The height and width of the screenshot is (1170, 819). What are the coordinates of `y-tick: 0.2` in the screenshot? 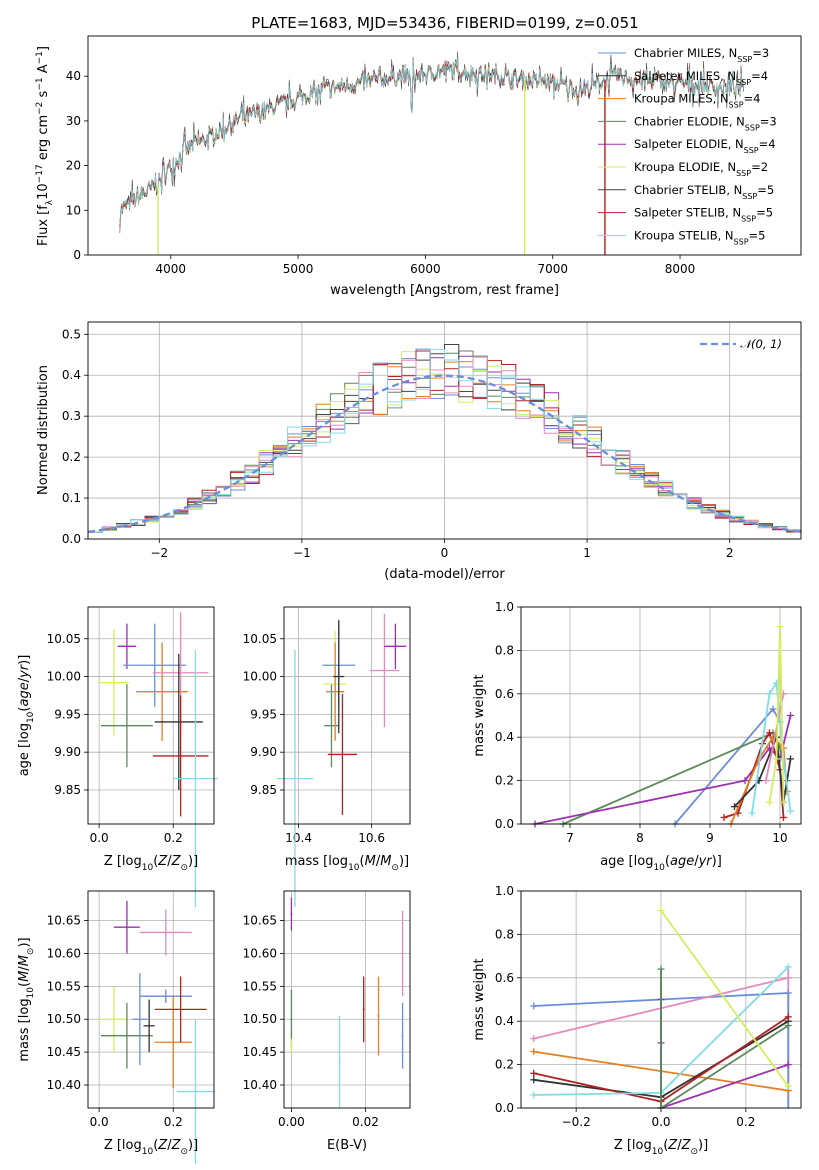 It's located at (508, 781).